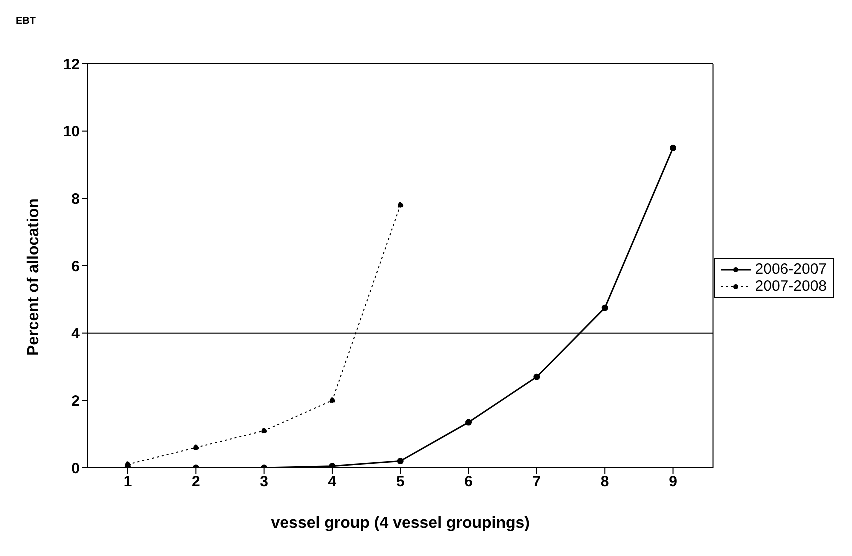 This screenshot has width=852, height=556. What do you see at coordinates (71, 132) in the screenshot?
I see `y-tick-label: 10` at bounding box center [71, 132].